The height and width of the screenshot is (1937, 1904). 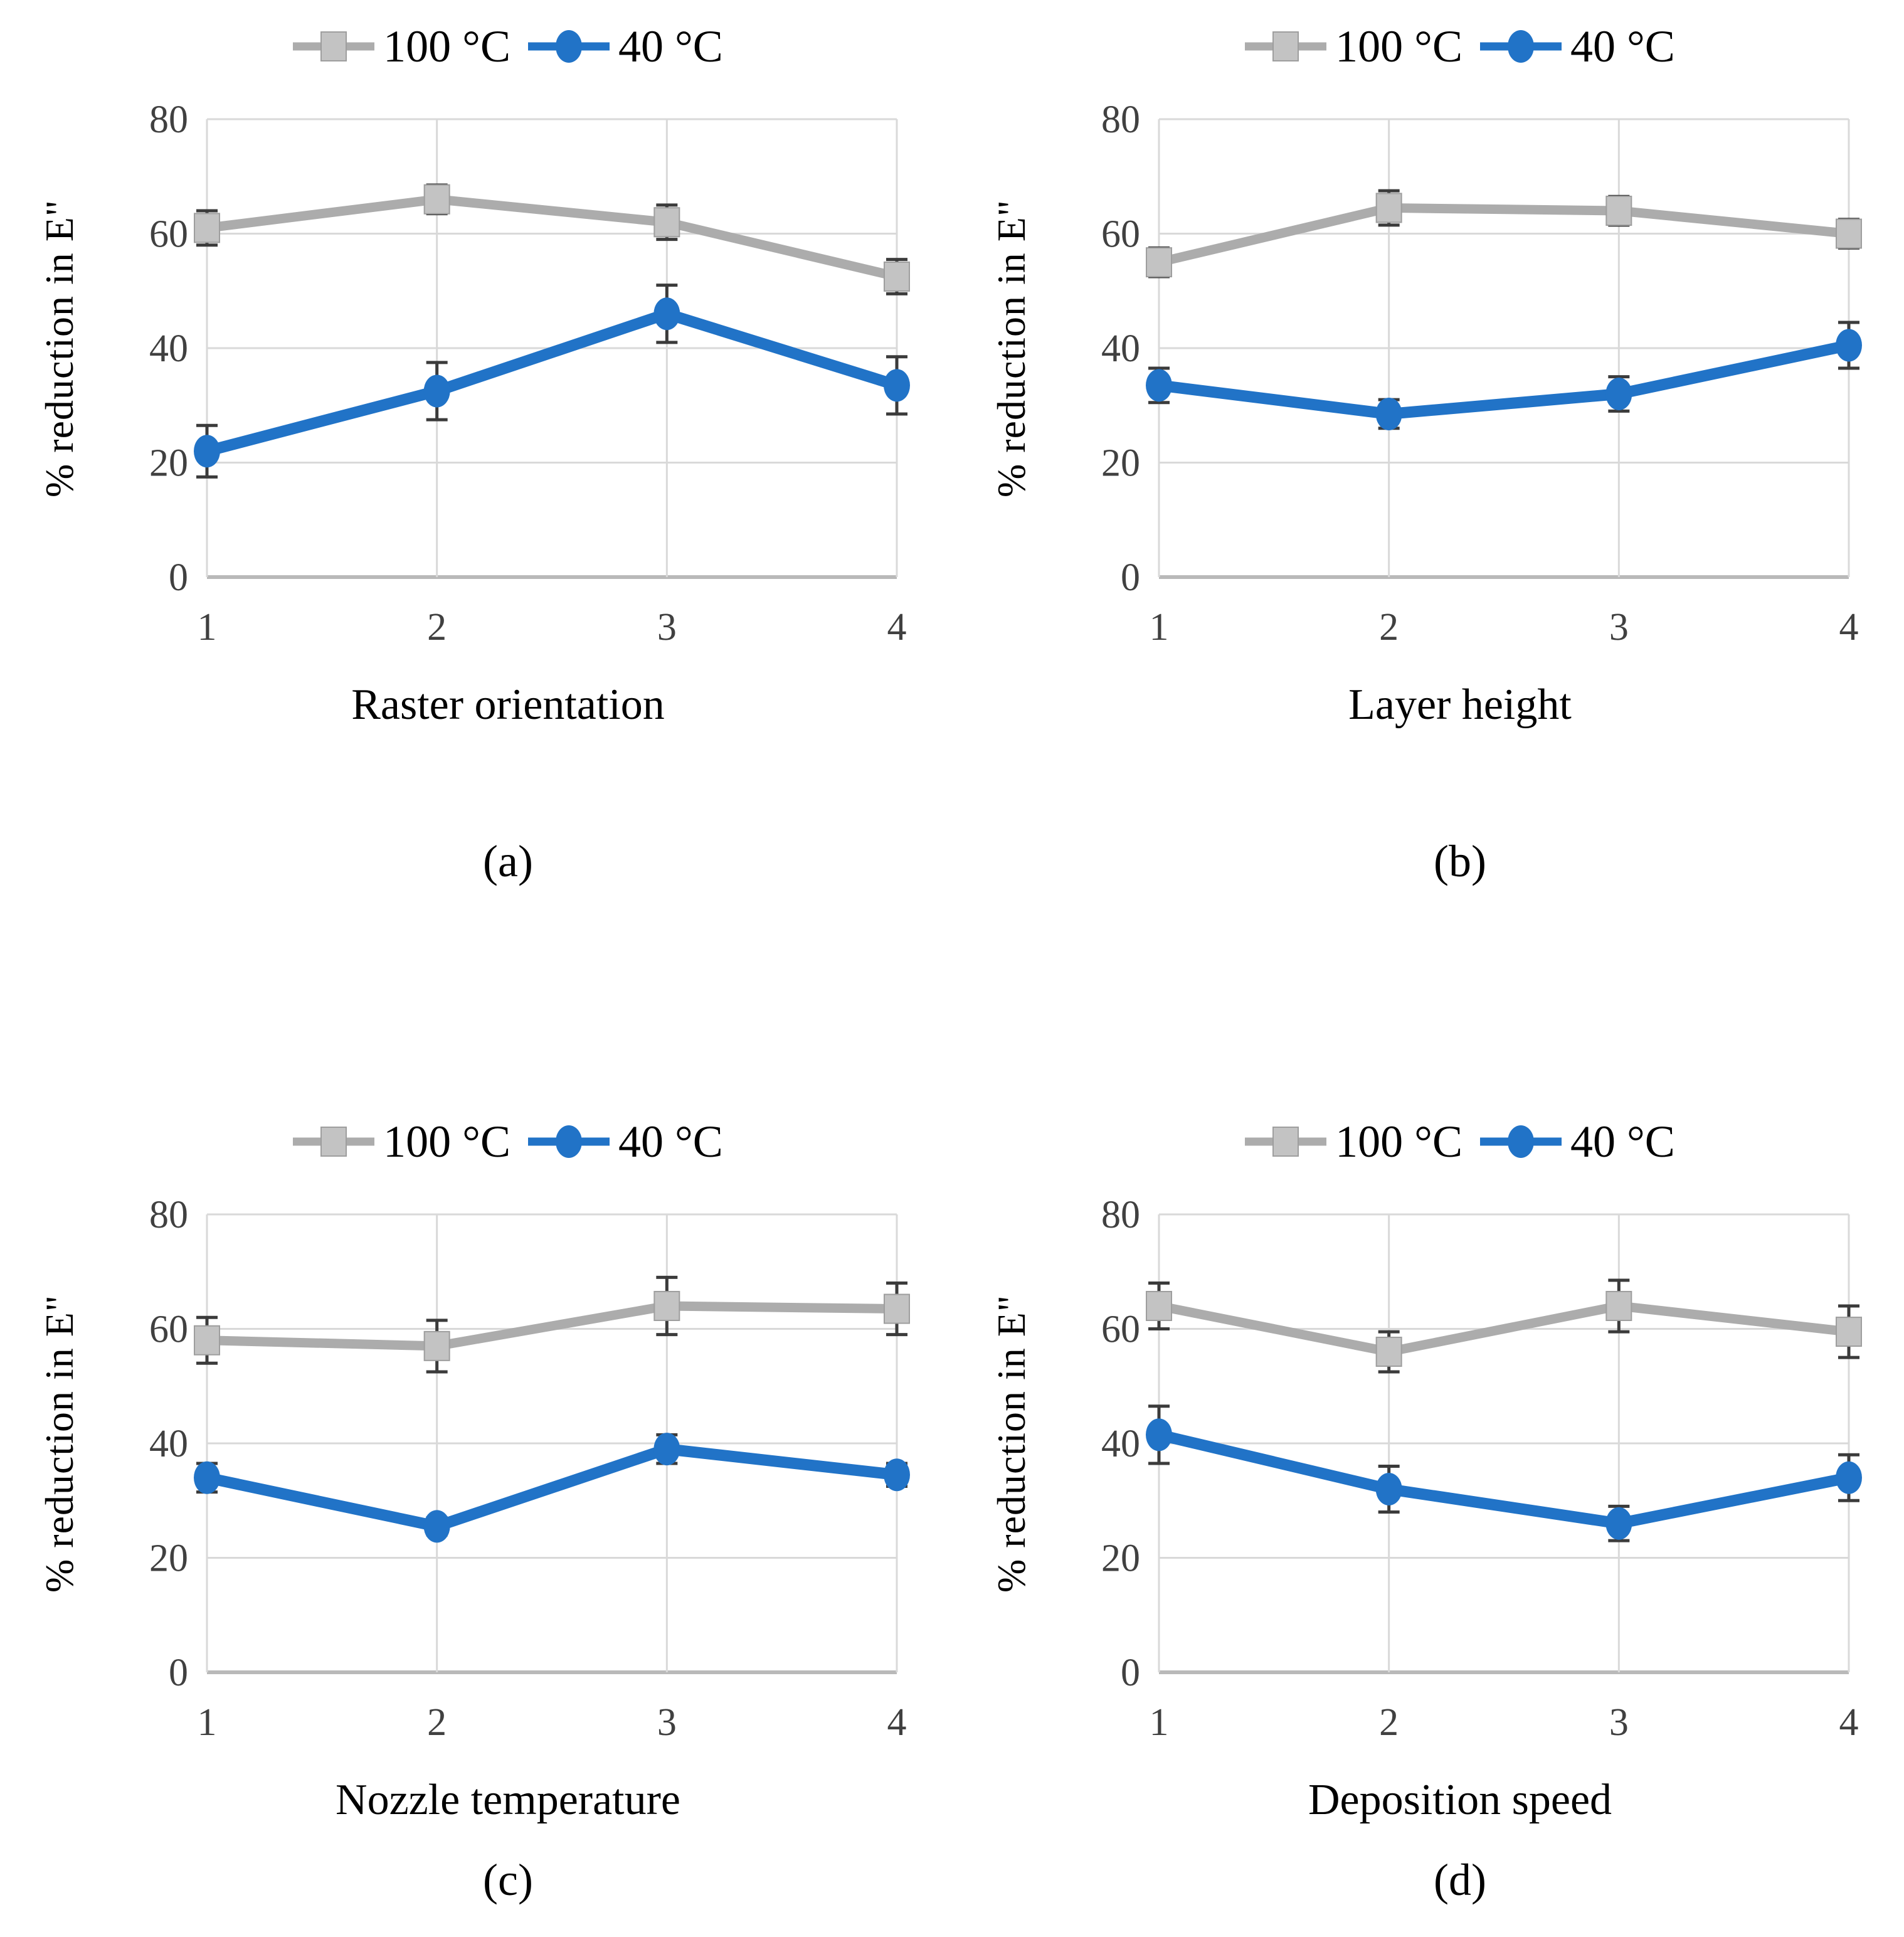 I want to click on chart-area-a: % reduction in E" 0 20 40 60 80 1 2 3 4, so click(x=485, y=385).